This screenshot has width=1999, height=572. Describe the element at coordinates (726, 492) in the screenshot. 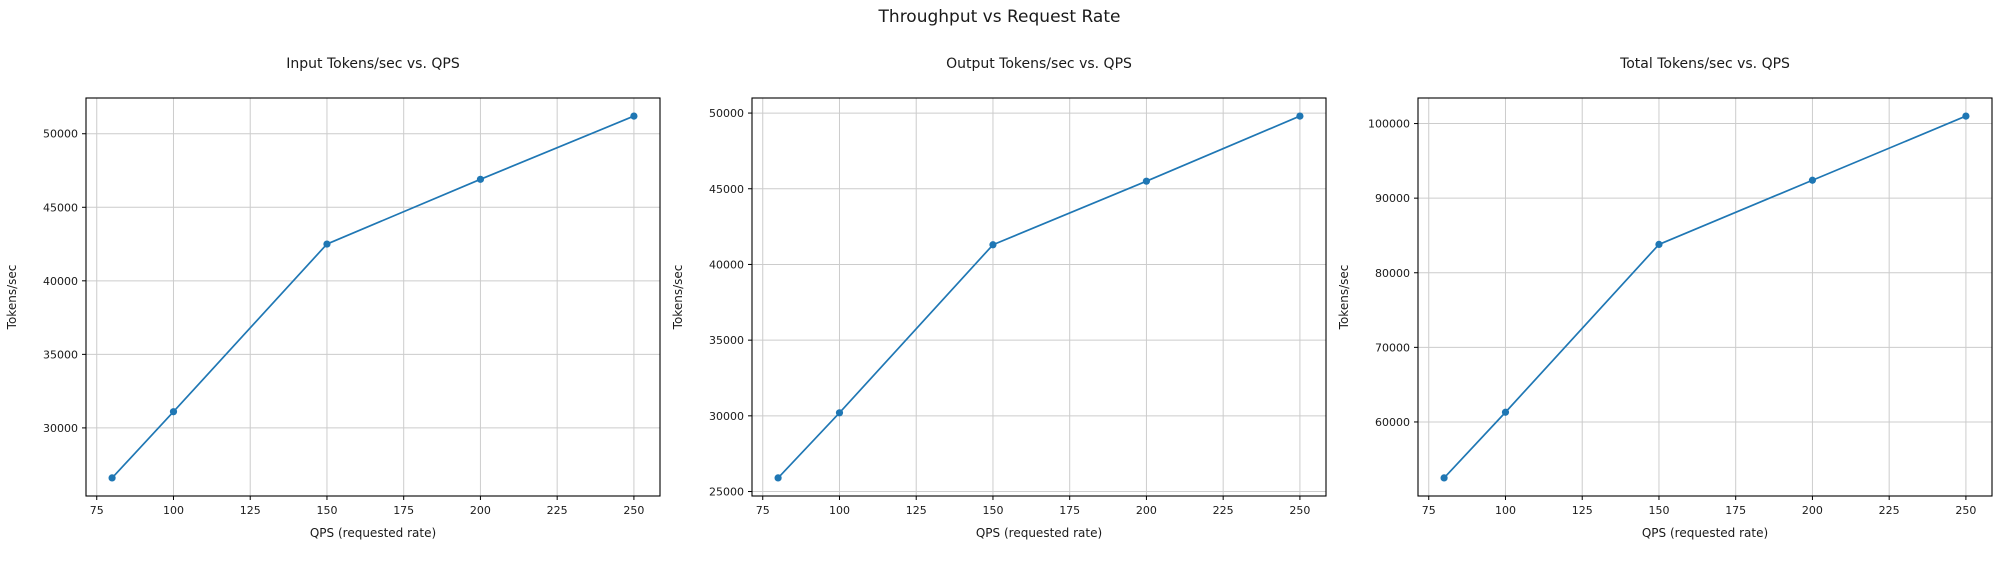

I see `y-tick-label: 25000` at that location.